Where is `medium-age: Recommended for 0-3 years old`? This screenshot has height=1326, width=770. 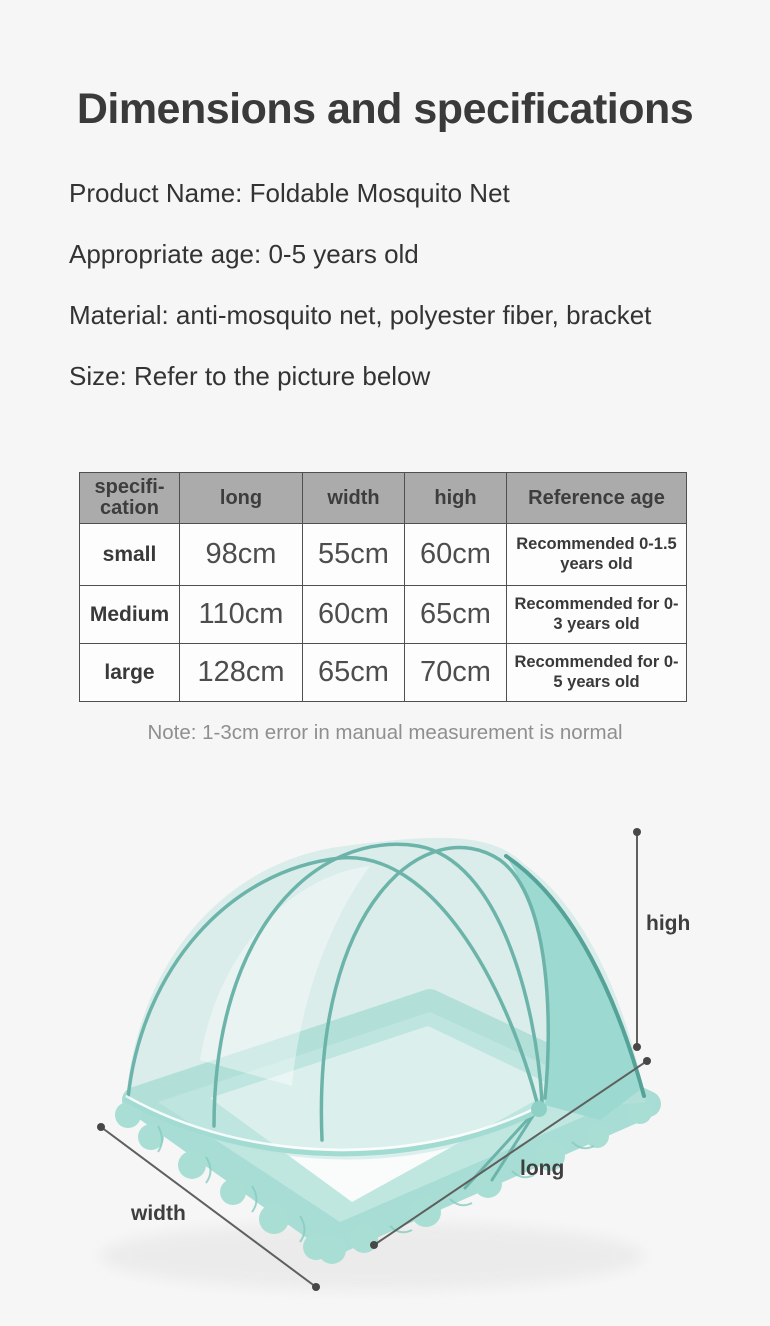 medium-age: Recommended for 0-3 years old is located at coordinates (596, 614).